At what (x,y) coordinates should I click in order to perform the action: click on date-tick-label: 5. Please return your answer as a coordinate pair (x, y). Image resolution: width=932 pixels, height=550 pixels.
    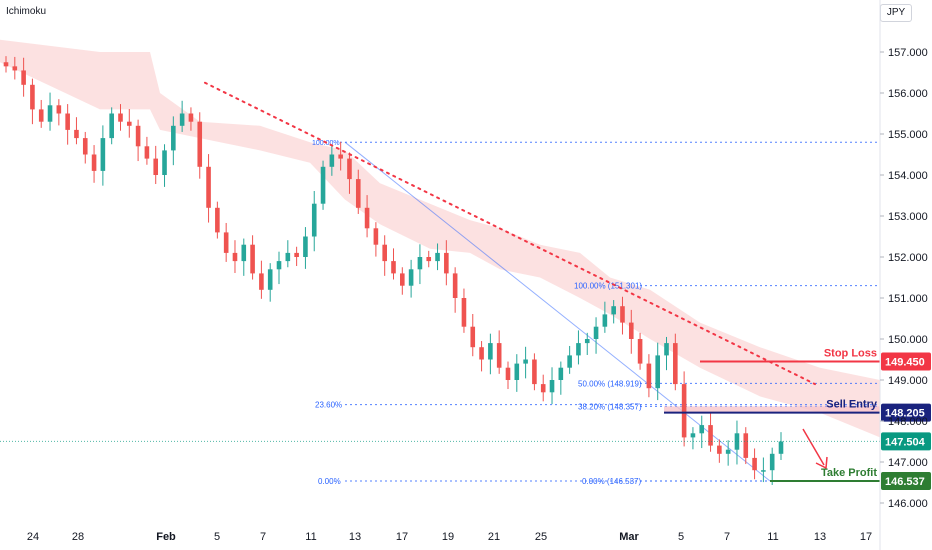
    Looking at the image, I should click on (681, 537).